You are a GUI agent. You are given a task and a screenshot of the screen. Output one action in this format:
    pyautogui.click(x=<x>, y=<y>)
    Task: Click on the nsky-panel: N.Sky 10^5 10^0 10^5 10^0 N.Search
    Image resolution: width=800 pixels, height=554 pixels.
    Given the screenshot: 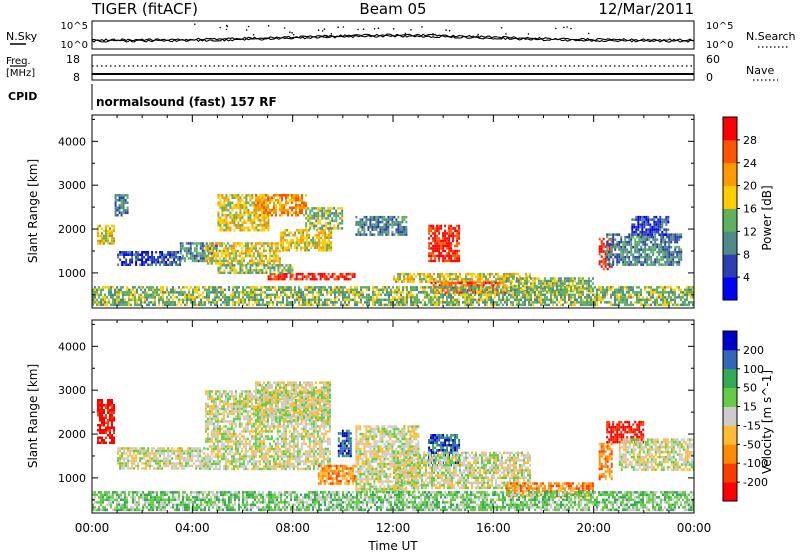 What is the action you would take?
    pyautogui.click(x=401, y=35)
    